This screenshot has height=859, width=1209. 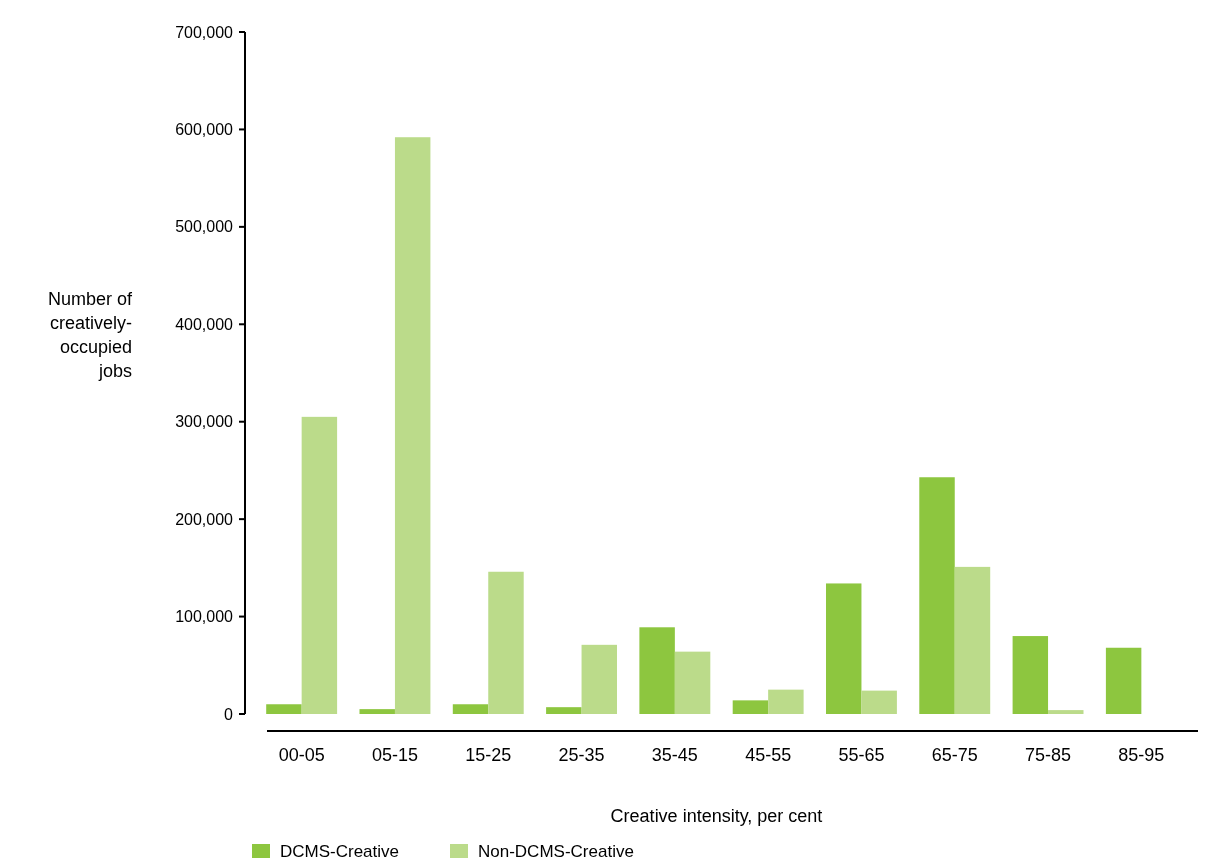 I want to click on y-tick-label: 200,000, so click(x=204, y=519).